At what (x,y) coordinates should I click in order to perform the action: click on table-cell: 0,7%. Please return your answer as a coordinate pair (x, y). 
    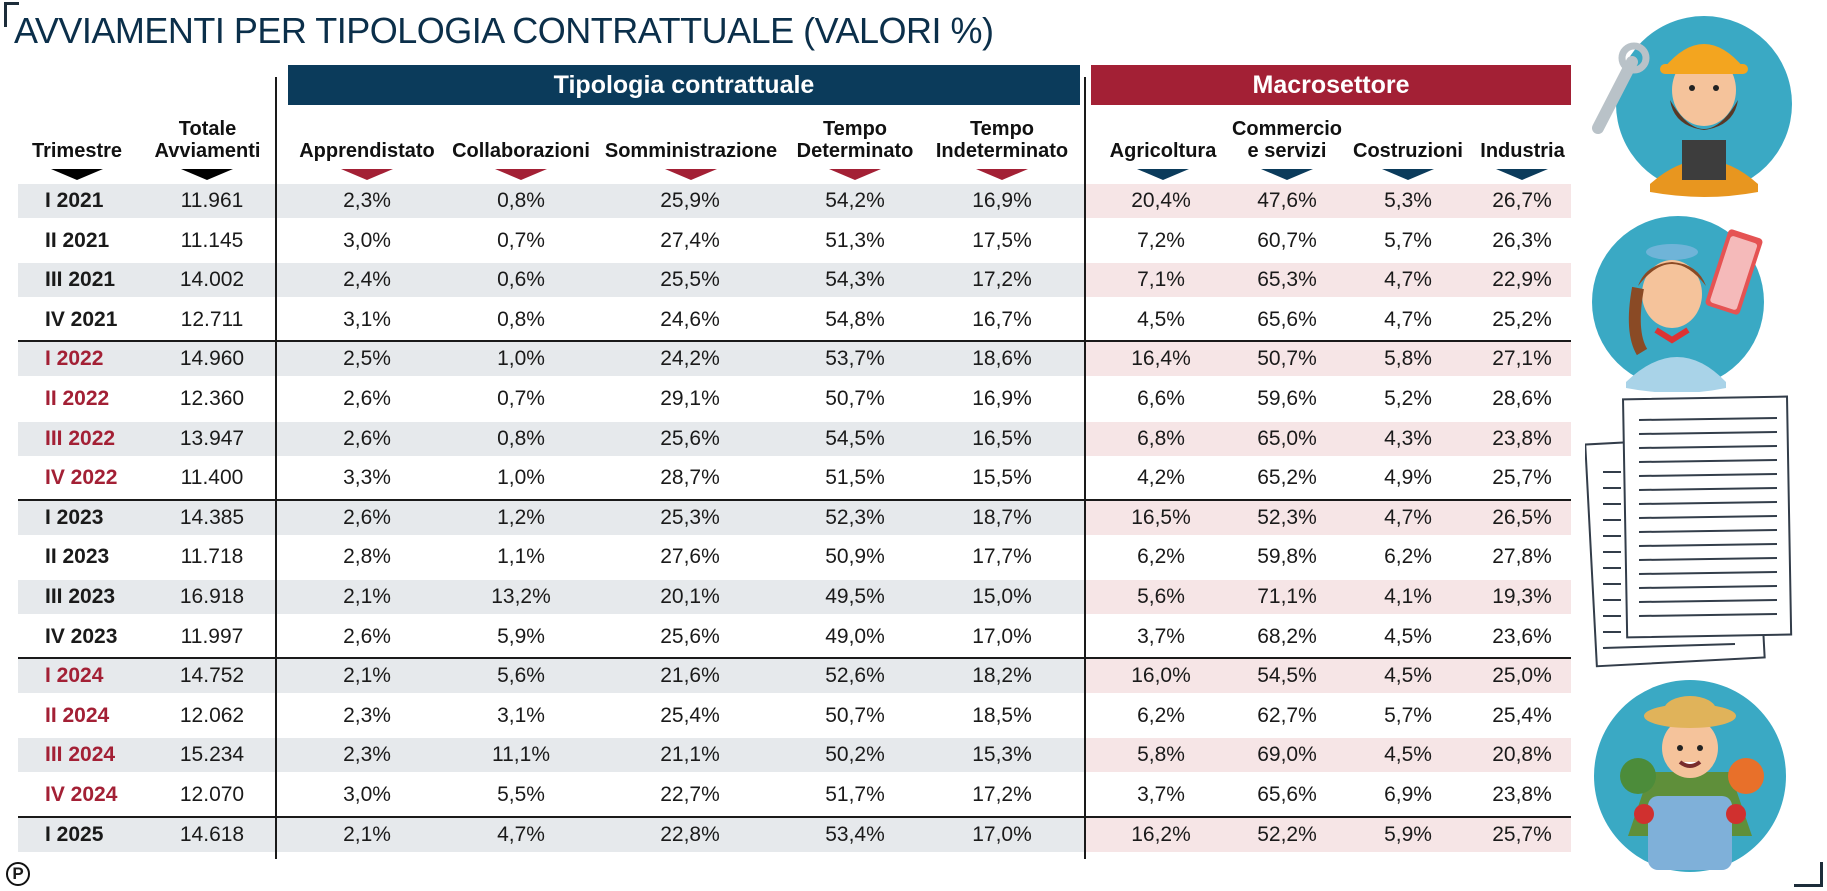
    Looking at the image, I should click on (521, 398).